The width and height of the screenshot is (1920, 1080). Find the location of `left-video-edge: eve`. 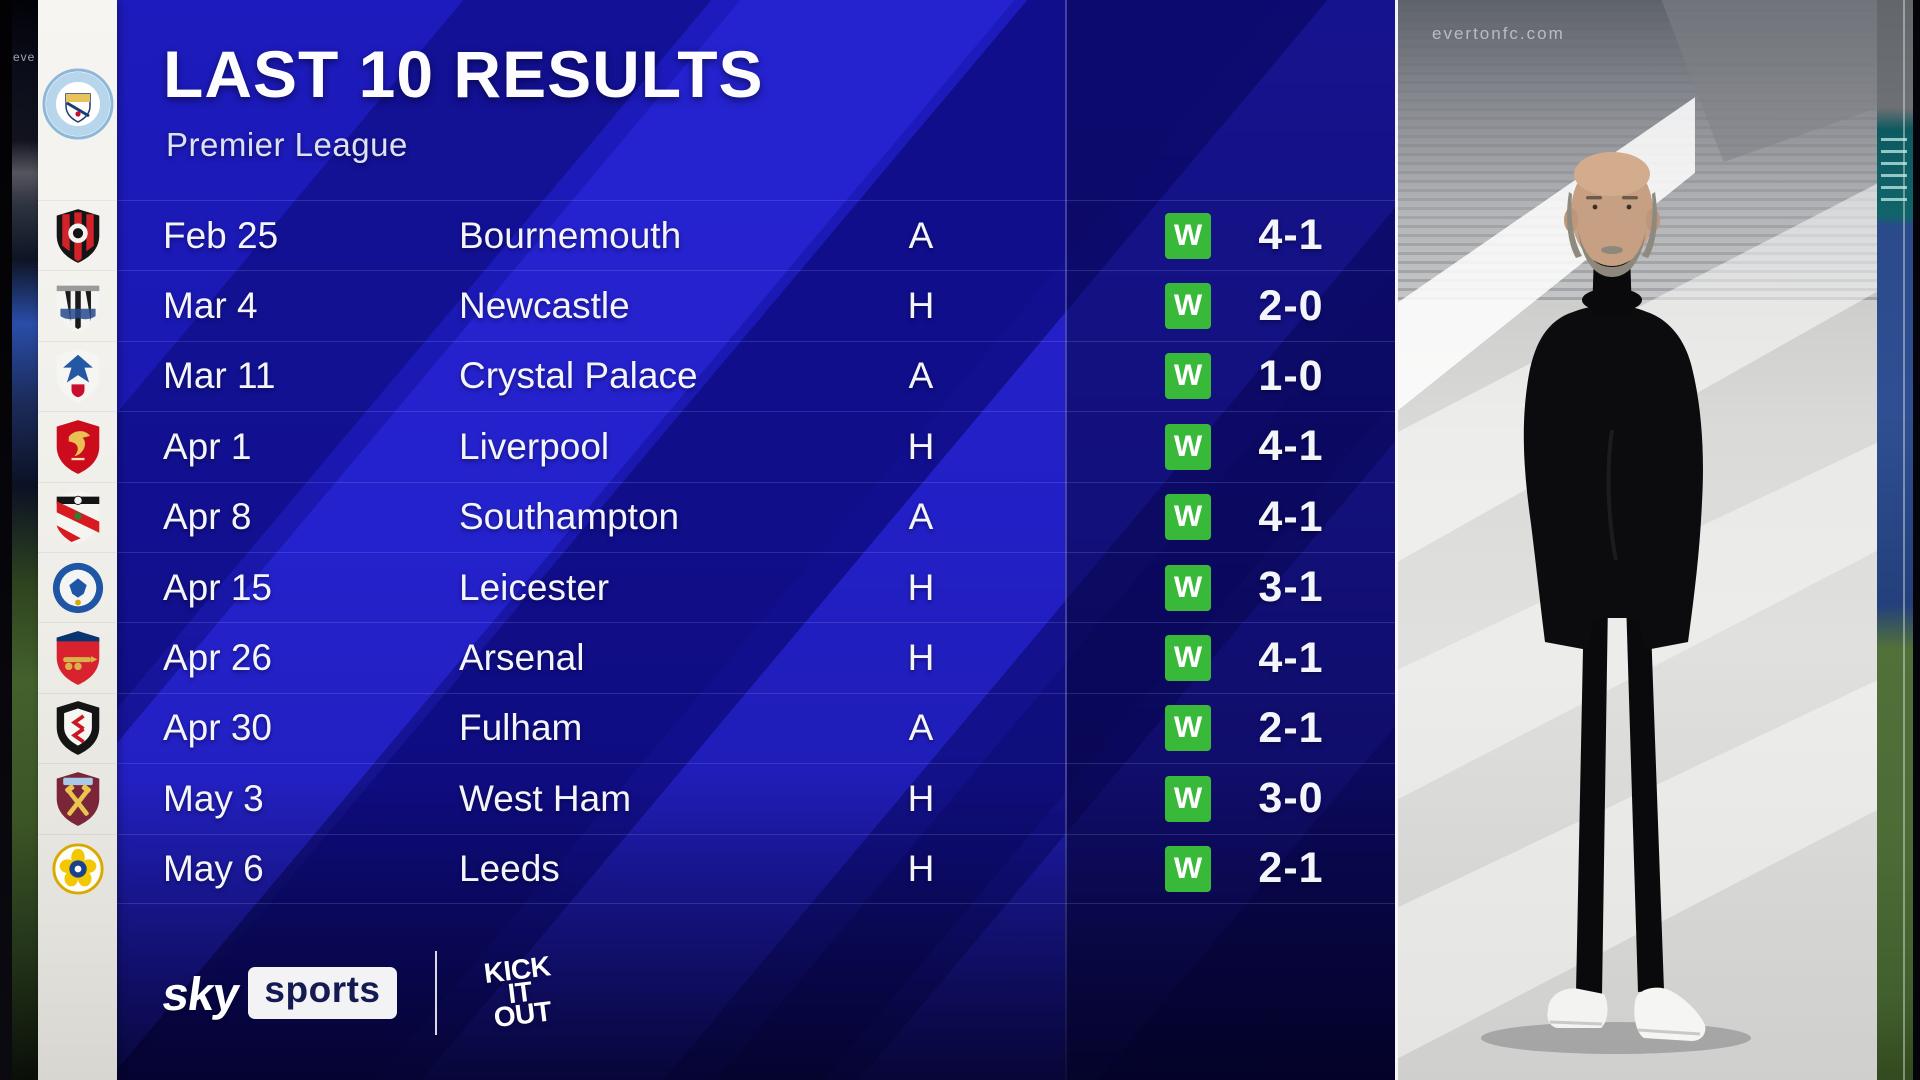

left-video-edge: eve is located at coordinates (19, 540).